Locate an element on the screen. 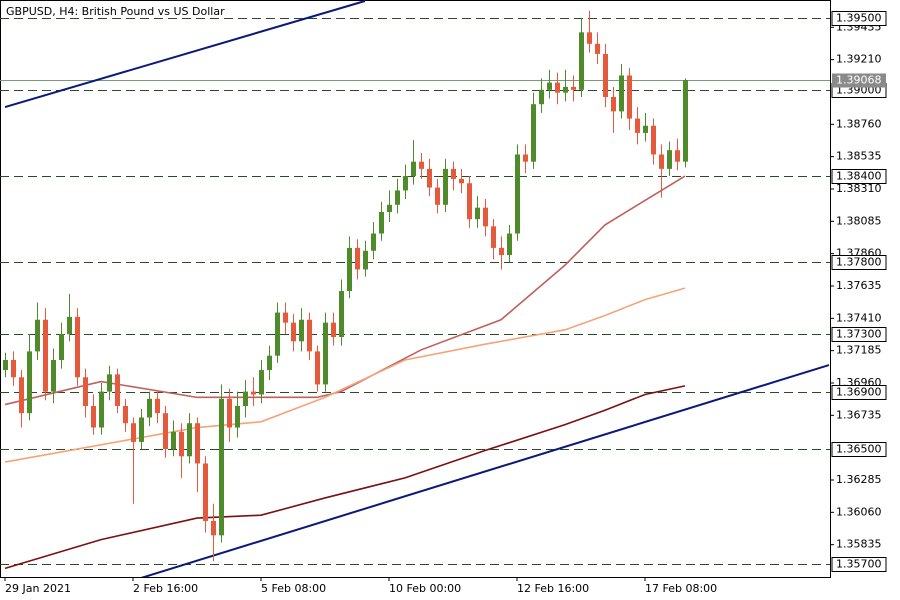 This screenshot has height=600, width=900. level-label: 1.38400 is located at coordinates (859, 176).